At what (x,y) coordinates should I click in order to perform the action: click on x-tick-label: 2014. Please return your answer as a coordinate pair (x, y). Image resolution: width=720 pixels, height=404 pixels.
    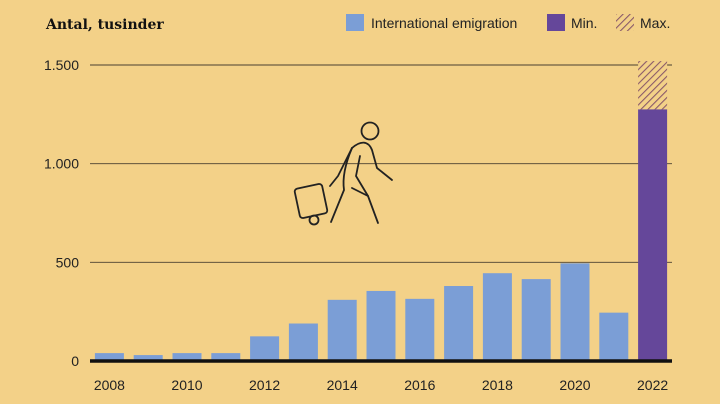
    Looking at the image, I should click on (342, 385).